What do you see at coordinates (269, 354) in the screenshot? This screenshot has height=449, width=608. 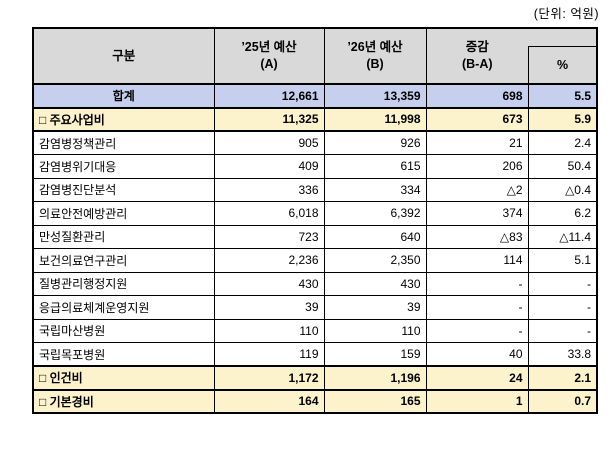 I see `row-value-a: 119` at bounding box center [269, 354].